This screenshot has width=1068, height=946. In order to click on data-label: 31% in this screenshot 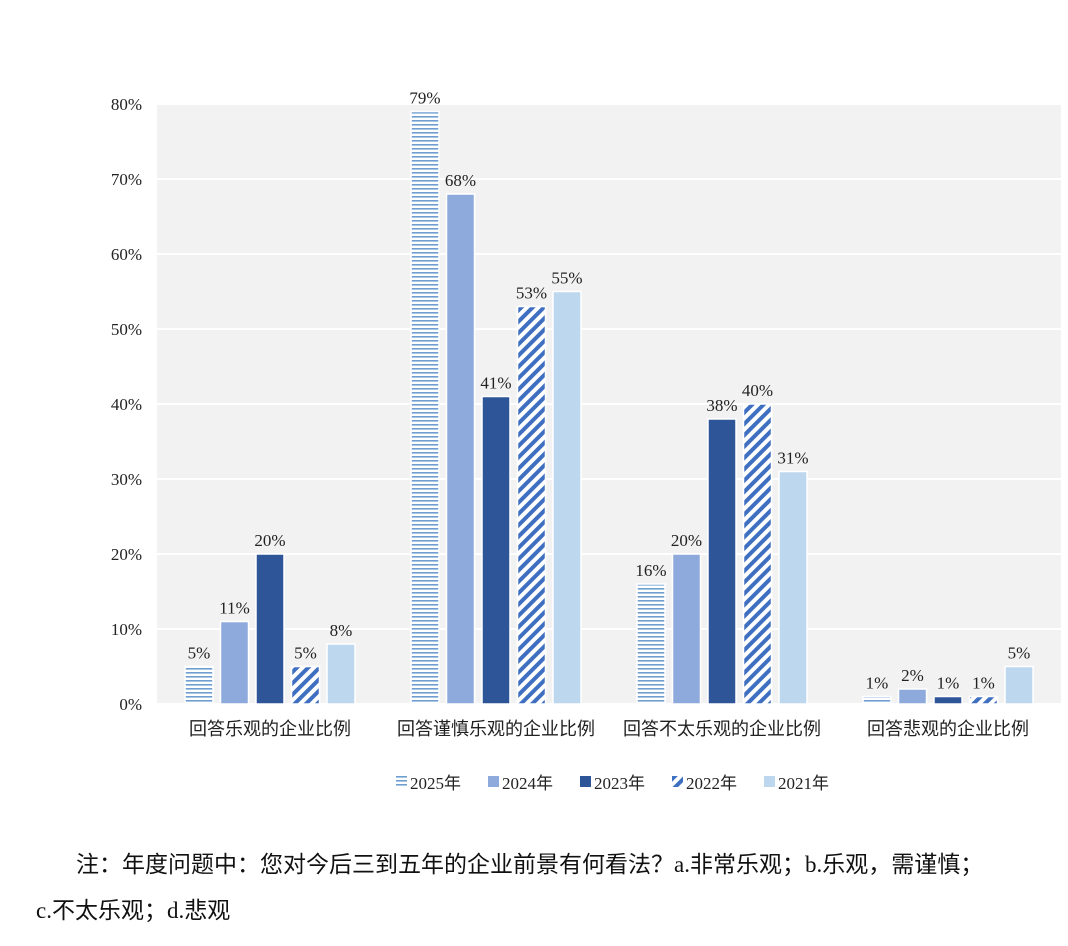, I will do `click(792, 458)`.